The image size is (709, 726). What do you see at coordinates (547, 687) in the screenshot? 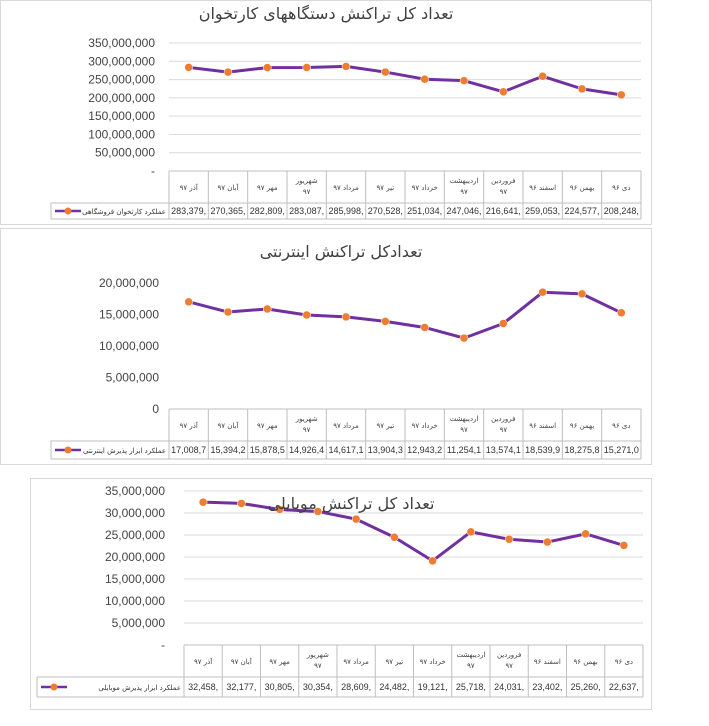
I see `table-data-cell: 23,402,` at bounding box center [547, 687].